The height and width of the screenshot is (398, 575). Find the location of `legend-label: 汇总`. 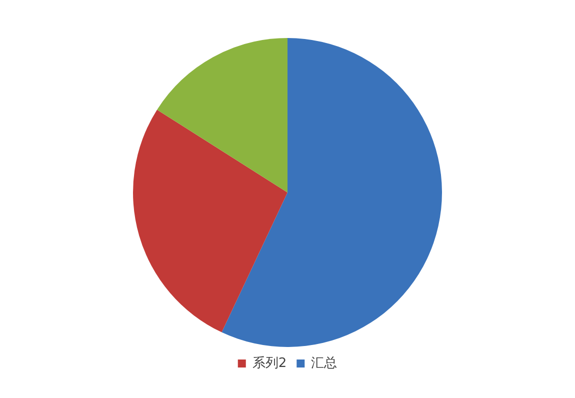

legend-label: 汇总 is located at coordinates (324, 363).